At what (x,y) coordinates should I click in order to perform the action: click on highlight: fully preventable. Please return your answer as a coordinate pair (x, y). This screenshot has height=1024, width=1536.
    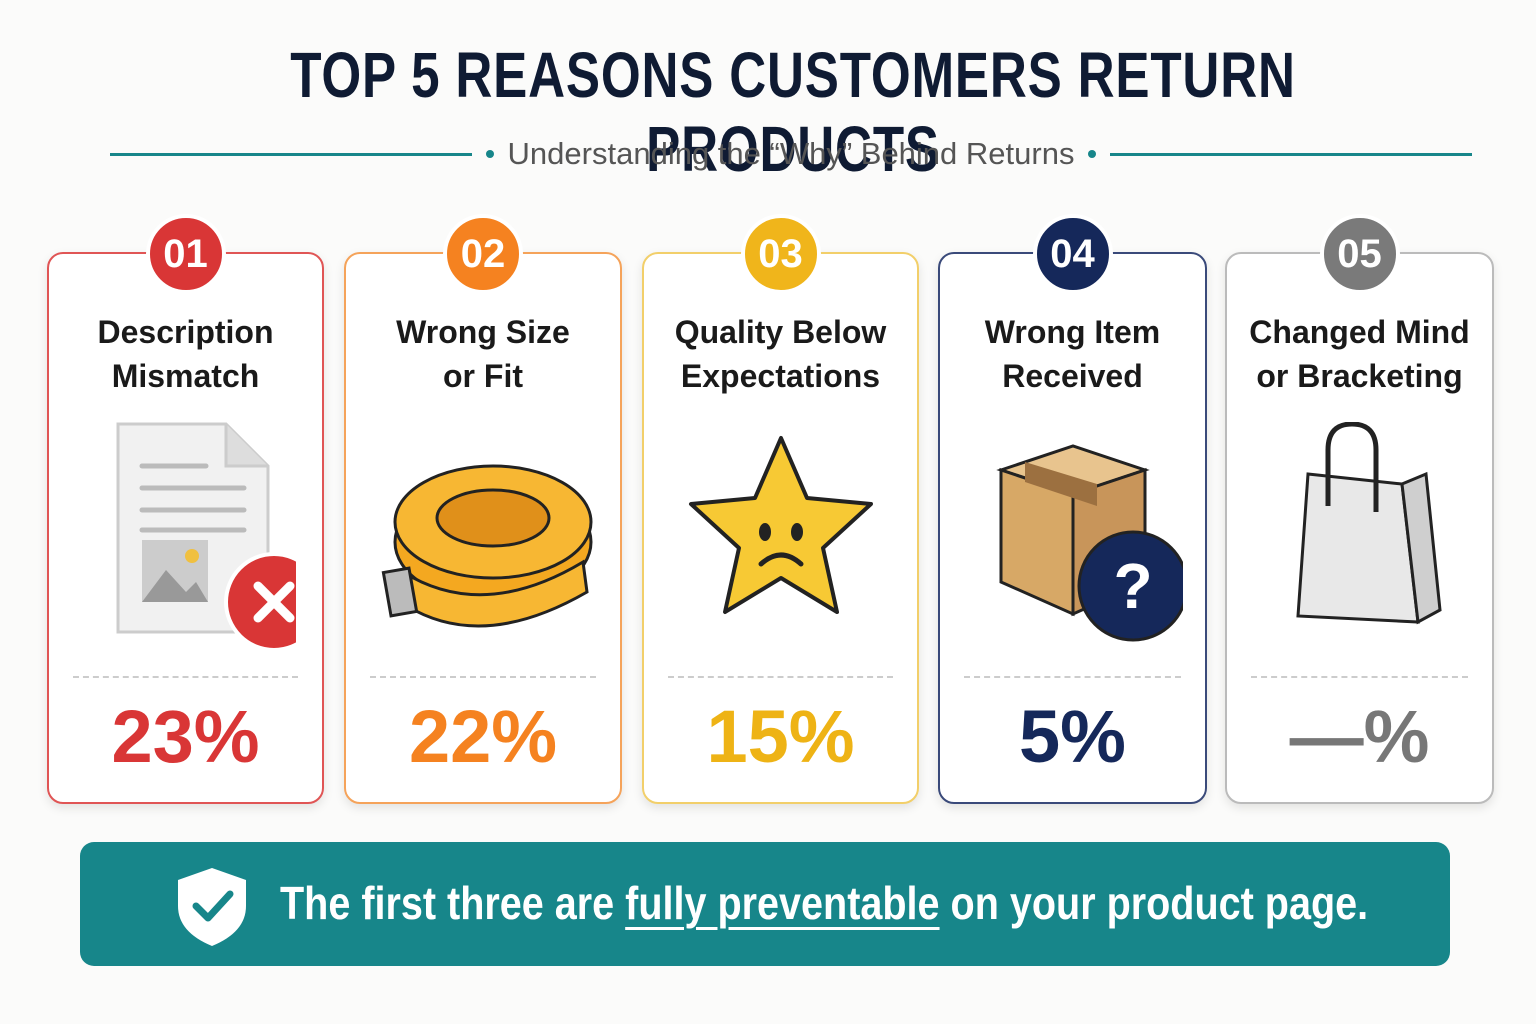
    Looking at the image, I should click on (782, 903).